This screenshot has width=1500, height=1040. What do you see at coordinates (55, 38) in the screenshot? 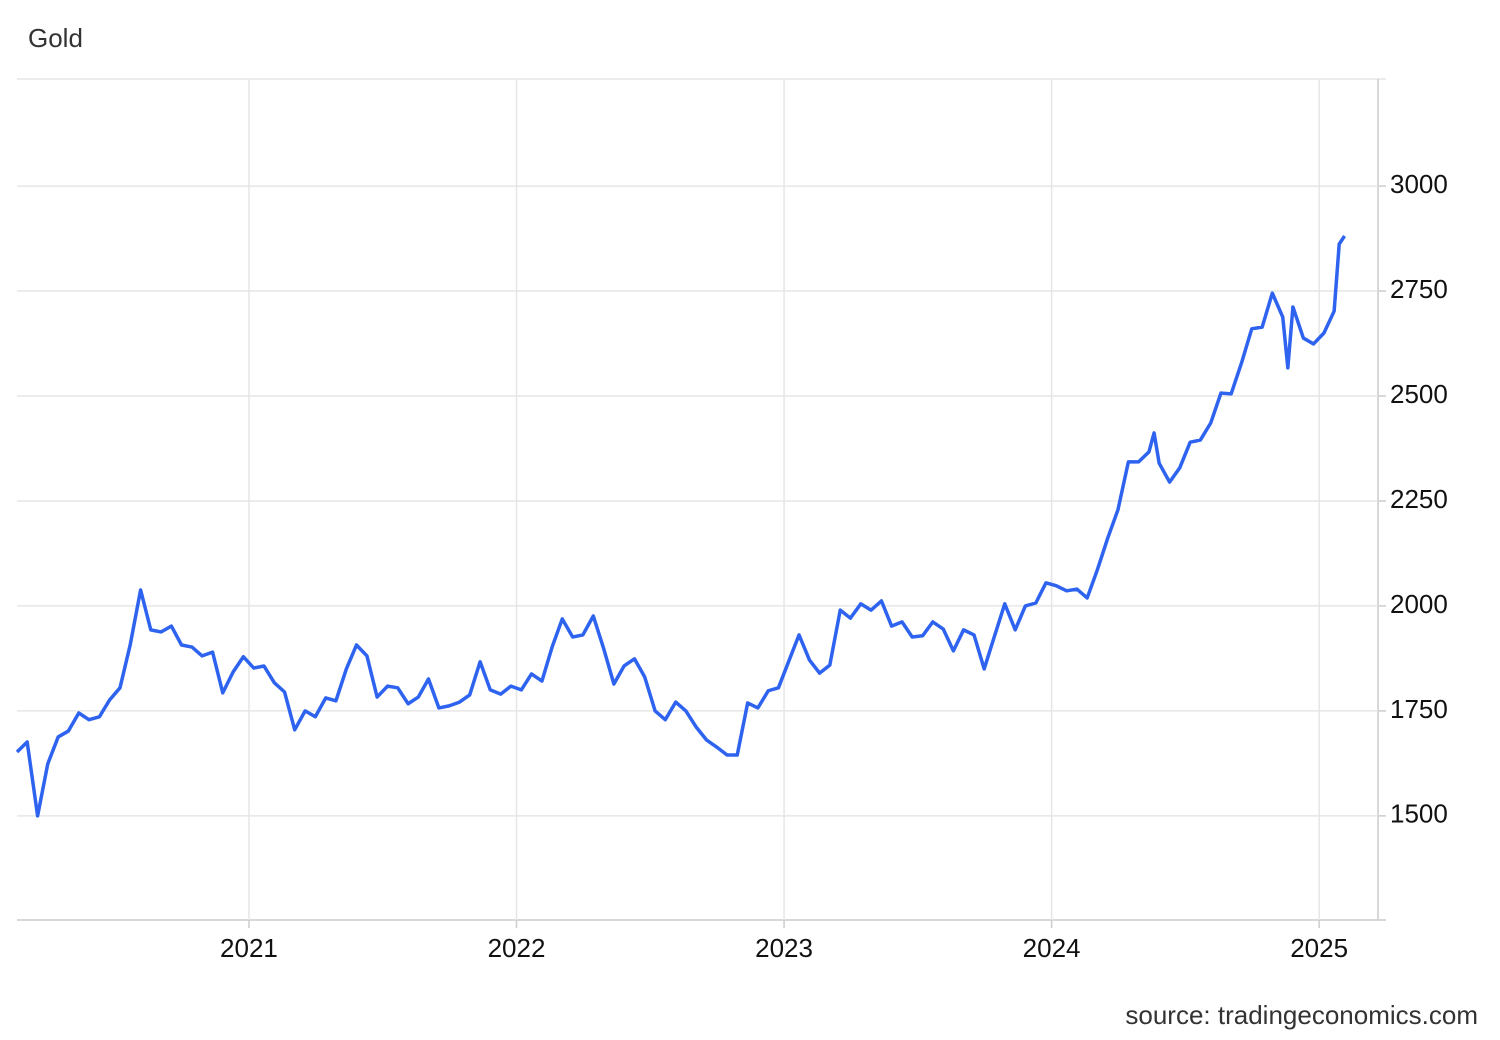
I see `chart-title: Gold` at bounding box center [55, 38].